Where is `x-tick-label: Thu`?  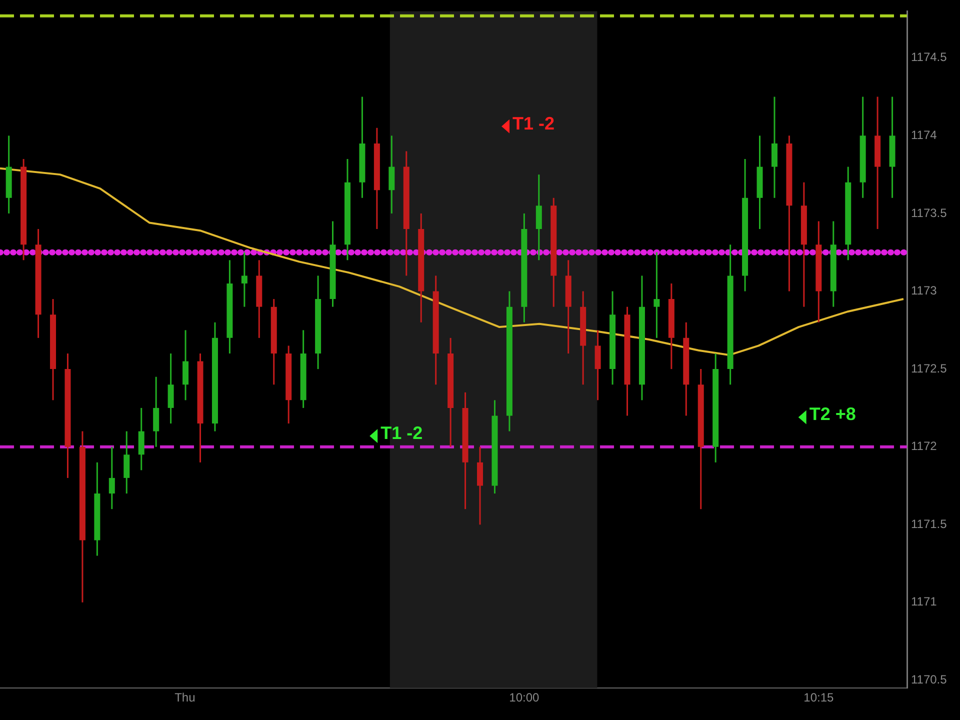
x-tick-label: Thu is located at coordinates (185, 697).